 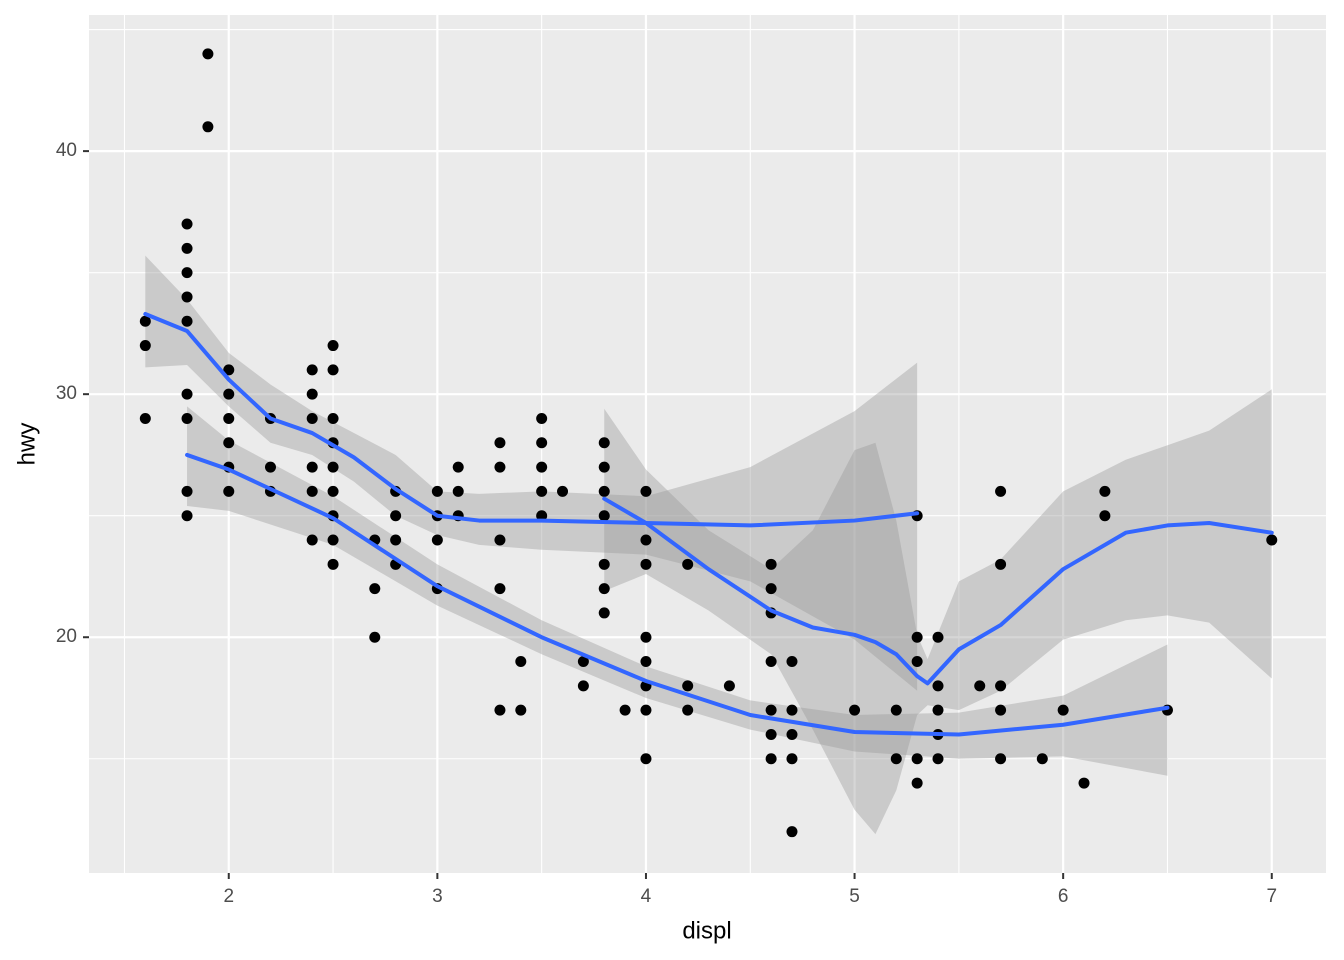 What do you see at coordinates (66, 393) in the screenshot?
I see `y-tick-label: 30` at bounding box center [66, 393].